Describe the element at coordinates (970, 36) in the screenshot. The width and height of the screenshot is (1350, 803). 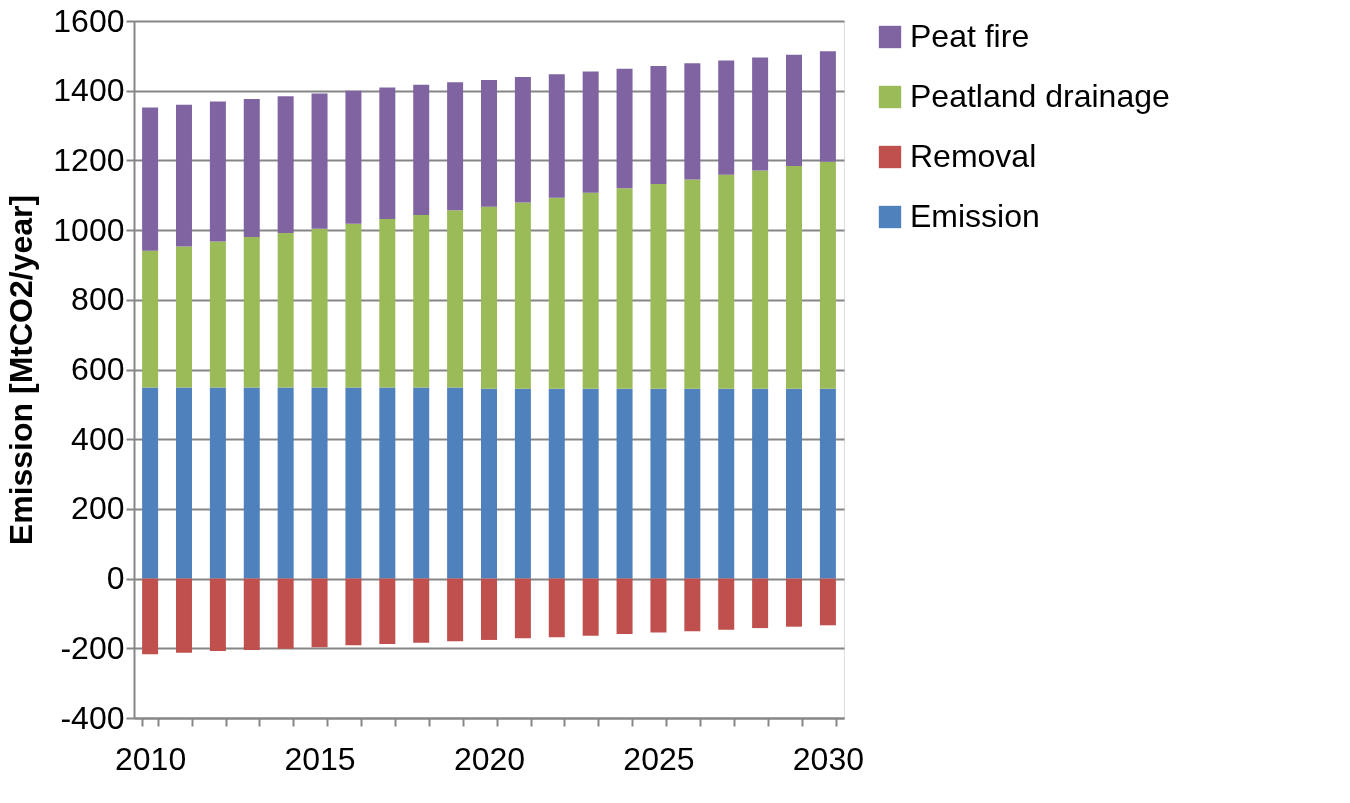
I see `legend-label: Peat fire` at that location.